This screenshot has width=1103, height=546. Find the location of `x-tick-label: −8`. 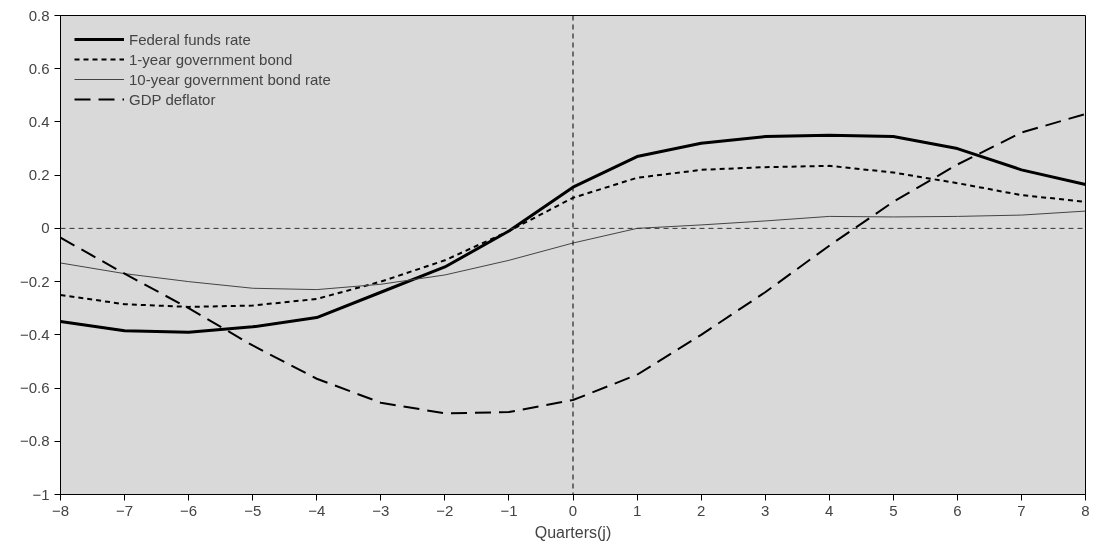

x-tick-label: −8 is located at coordinates (60, 510).